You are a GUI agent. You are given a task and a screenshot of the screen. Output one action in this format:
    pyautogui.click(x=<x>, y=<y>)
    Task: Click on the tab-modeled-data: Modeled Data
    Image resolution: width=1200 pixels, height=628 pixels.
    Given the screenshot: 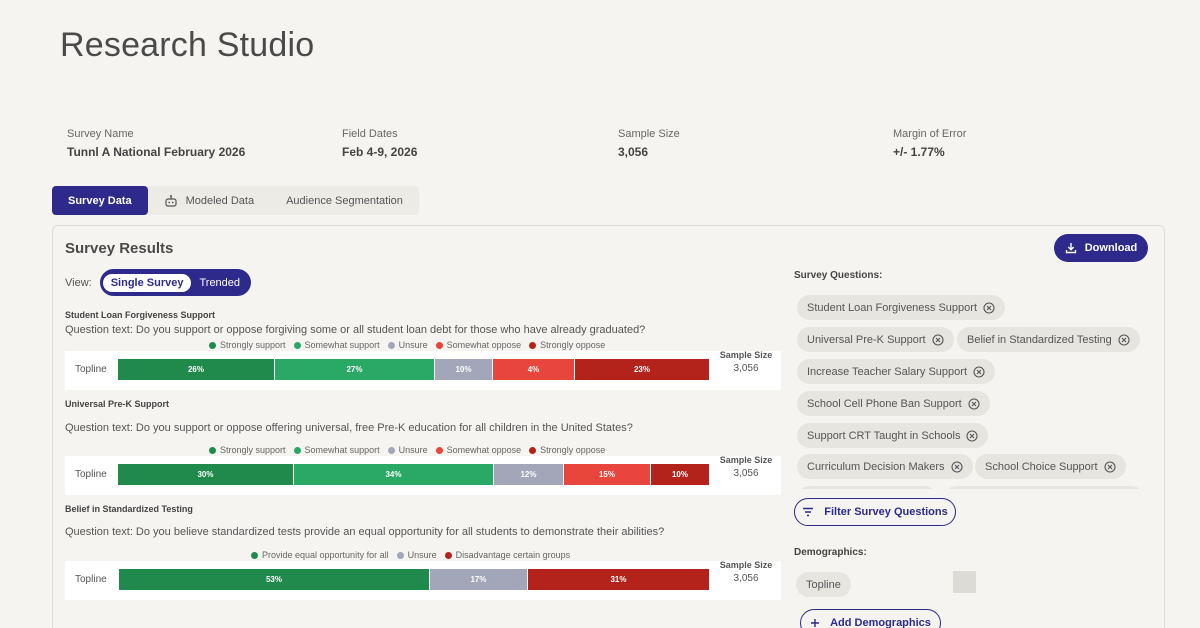 What is the action you would take?
    pyautogui.click(x=209, y=200)
    